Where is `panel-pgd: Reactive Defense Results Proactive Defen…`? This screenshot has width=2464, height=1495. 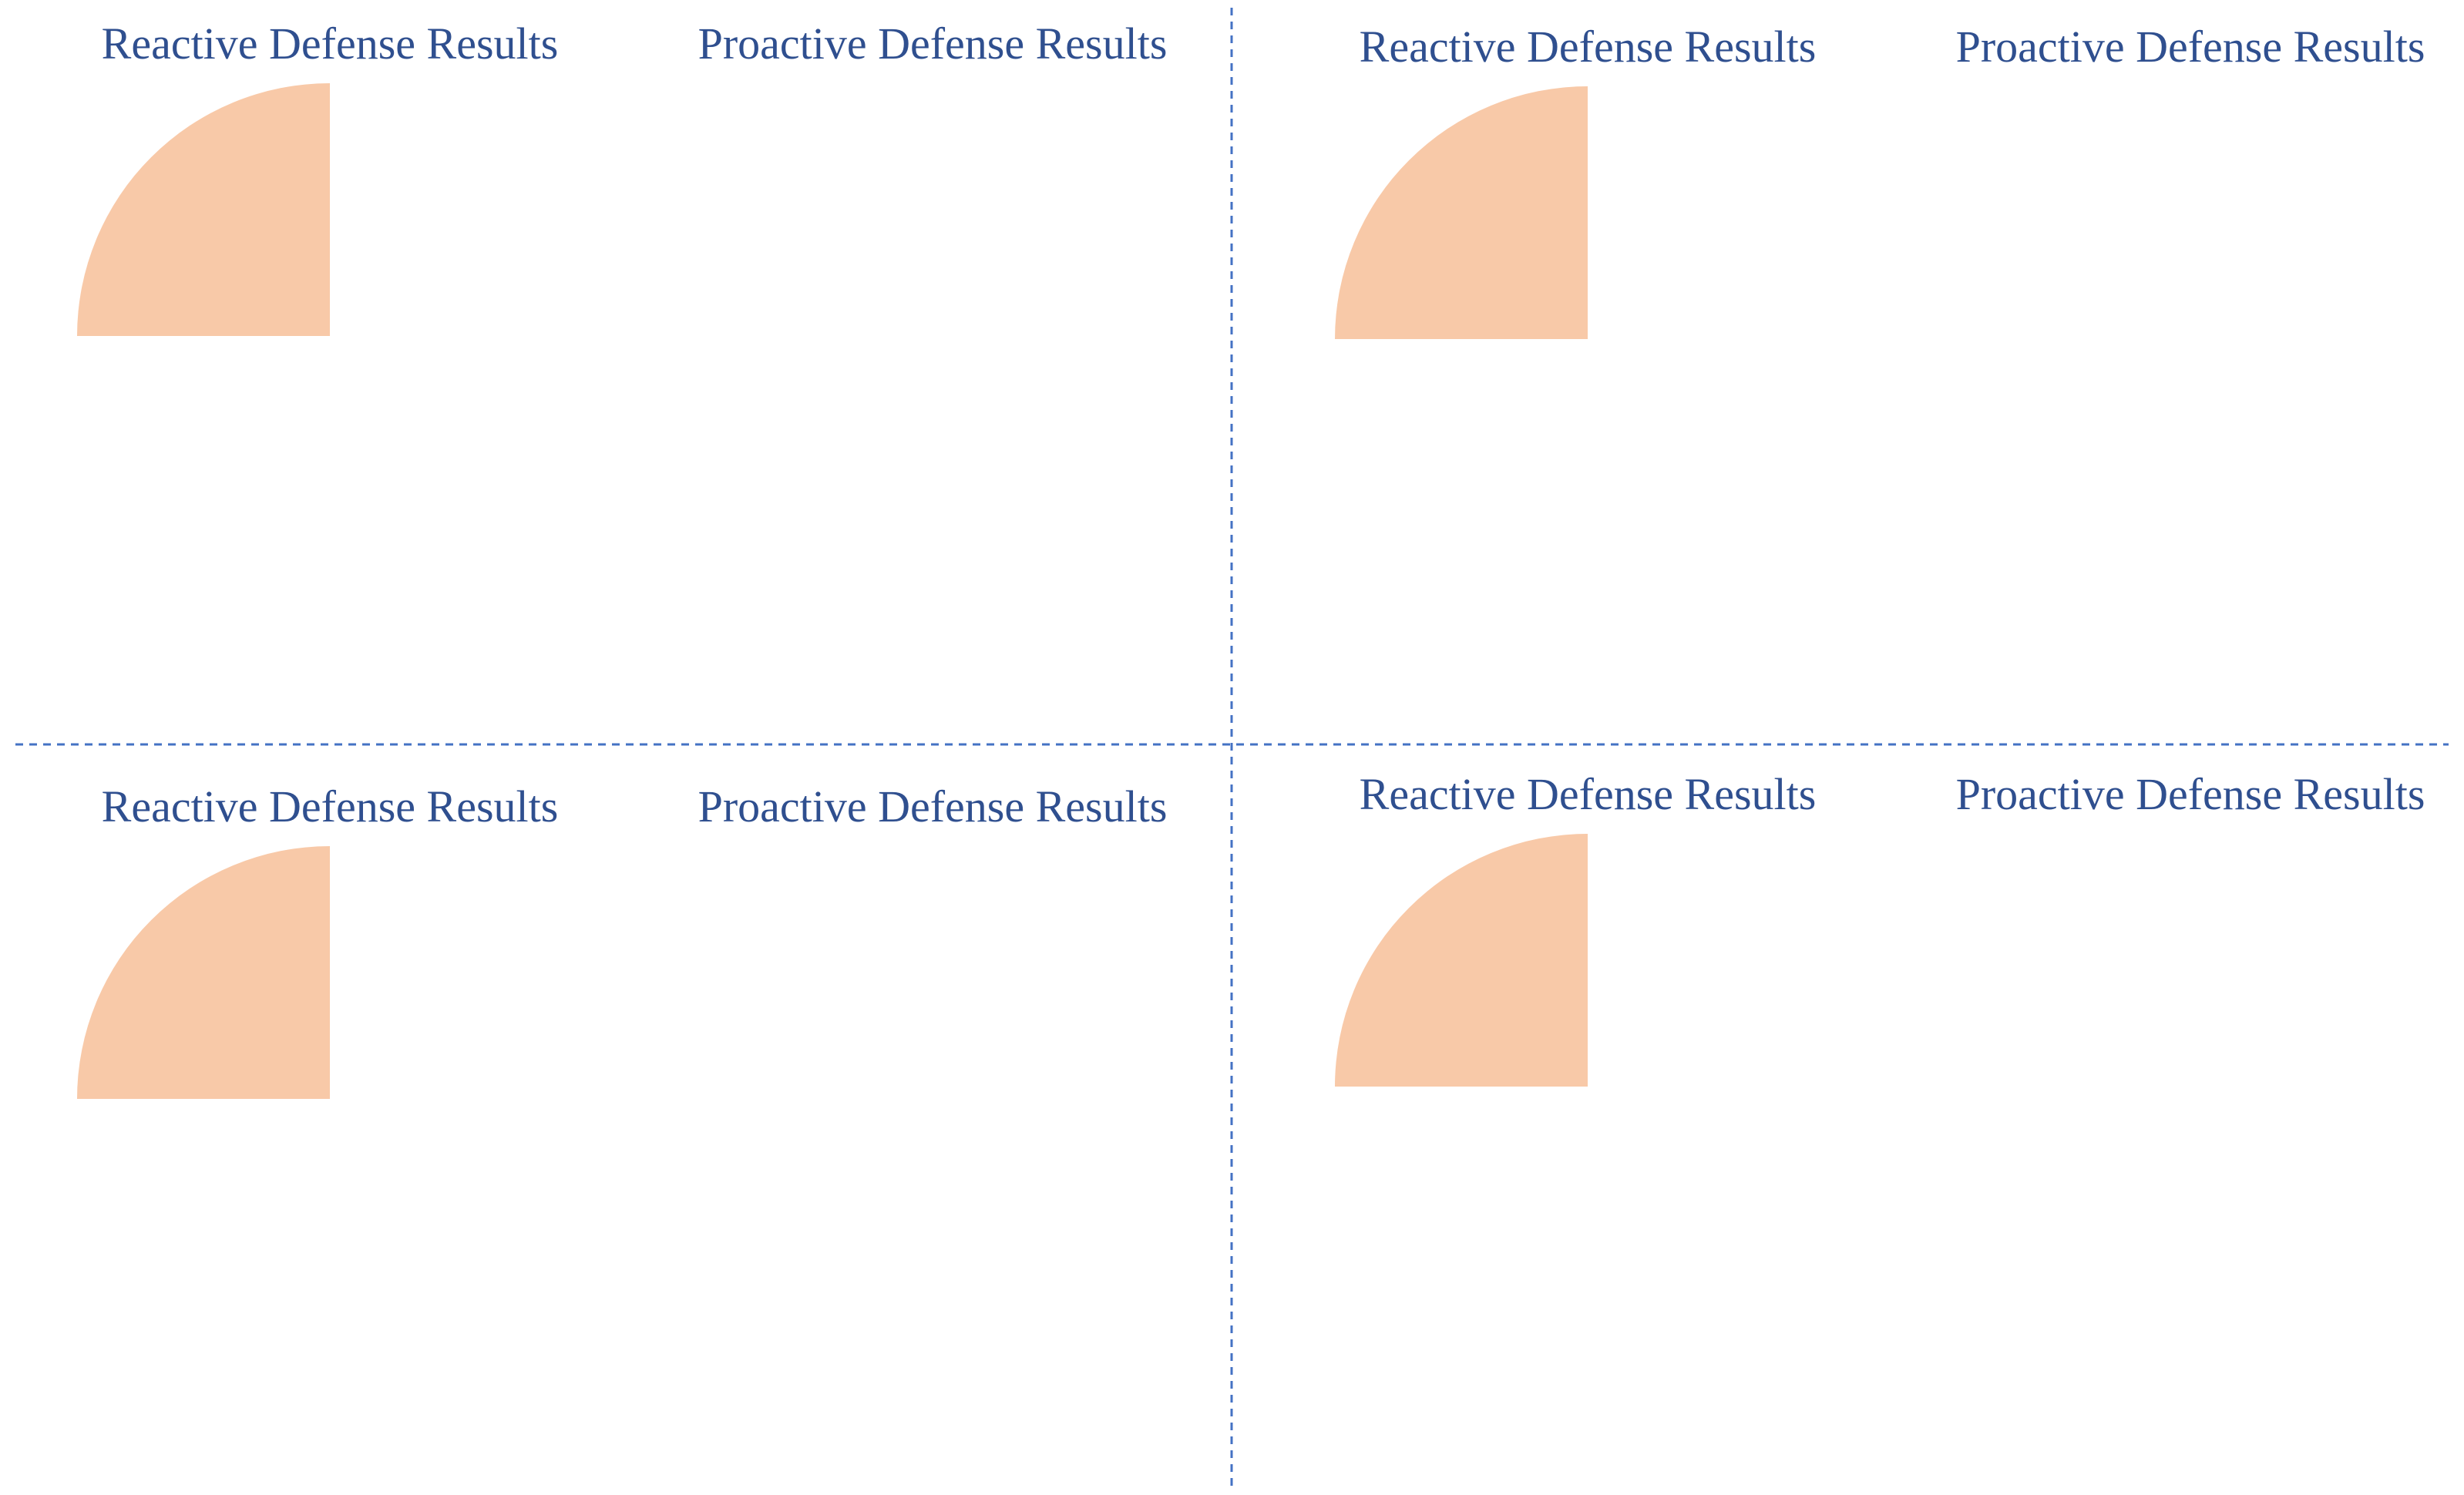 panel-pgd: Reactive Defense Results Proactive Defen… is located at coordinates (622, 940).